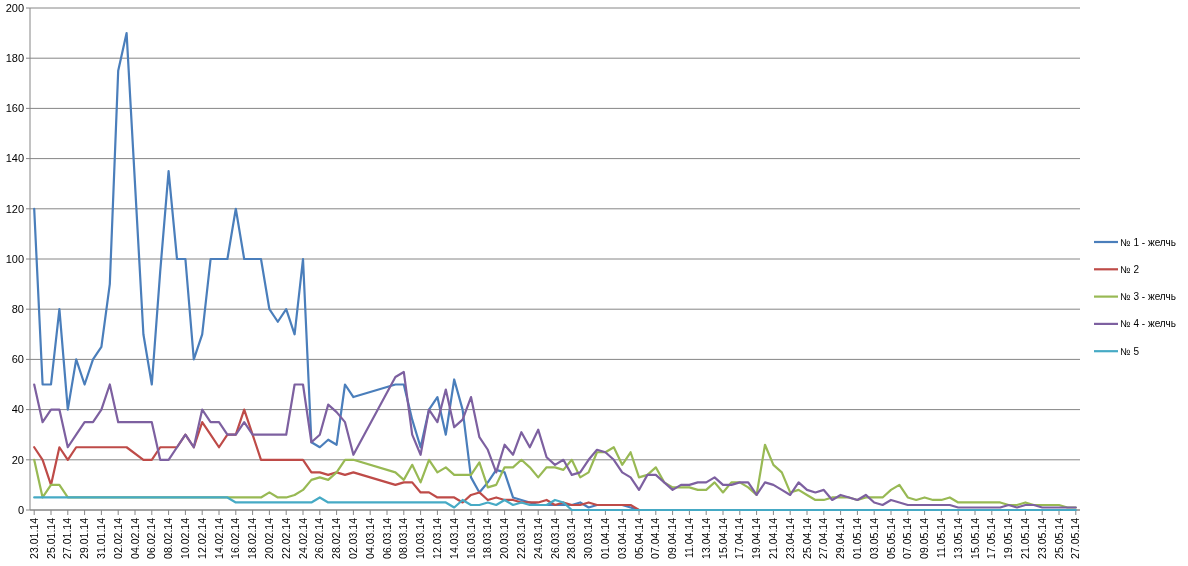 The width and height of the screenshot is (1188, 566). I want to click on x-tick-label: 22.02.14, so click(285, 538).